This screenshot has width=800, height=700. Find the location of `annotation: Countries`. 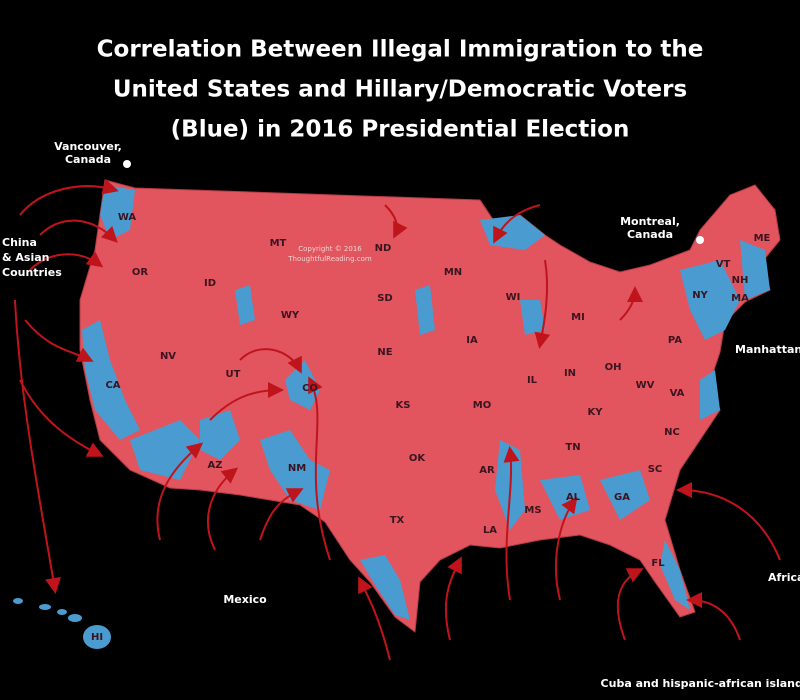

annotation: Countries is located at coordinates (32, 272).